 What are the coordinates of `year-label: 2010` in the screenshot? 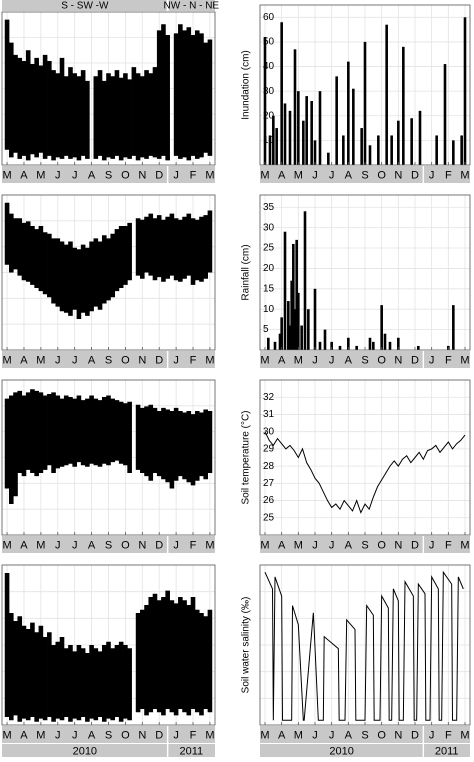 It's located at (85, 751).